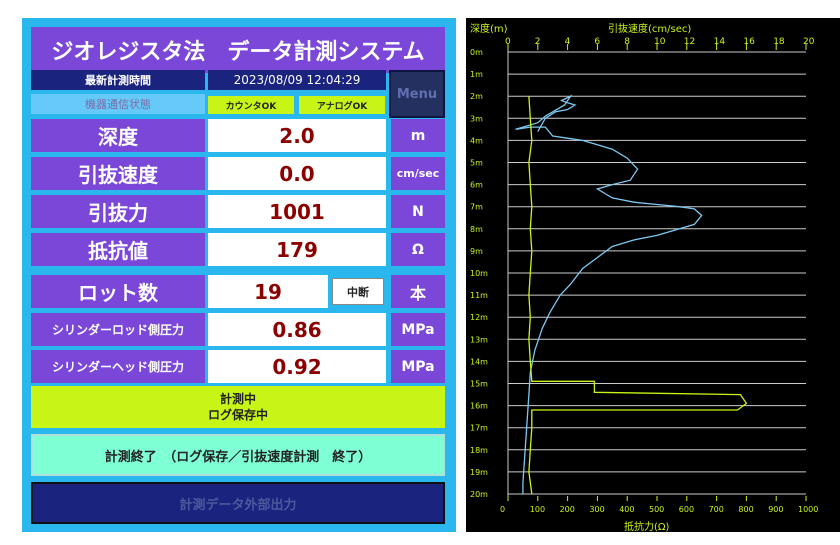  I want to click on depth-tick-label: 10m, so click(479, 273).